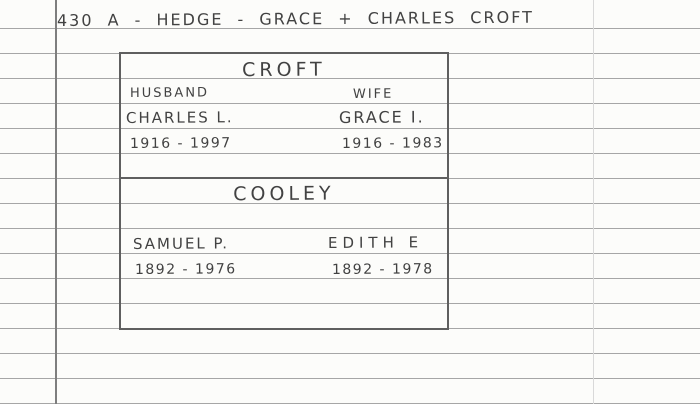 This screenshot has width=700, height=404. What do you see at coordinates (295, 19) in the screenshot?
I see `record-title: 430 A - HEDGE - GRACE + CHARLES CROFT` at bounding box center [295, 19].